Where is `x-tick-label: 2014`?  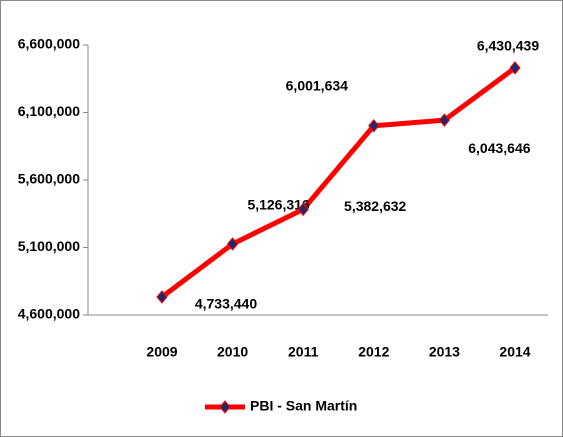 x-tick-label: 2014 is located at coordinates (514, 352).